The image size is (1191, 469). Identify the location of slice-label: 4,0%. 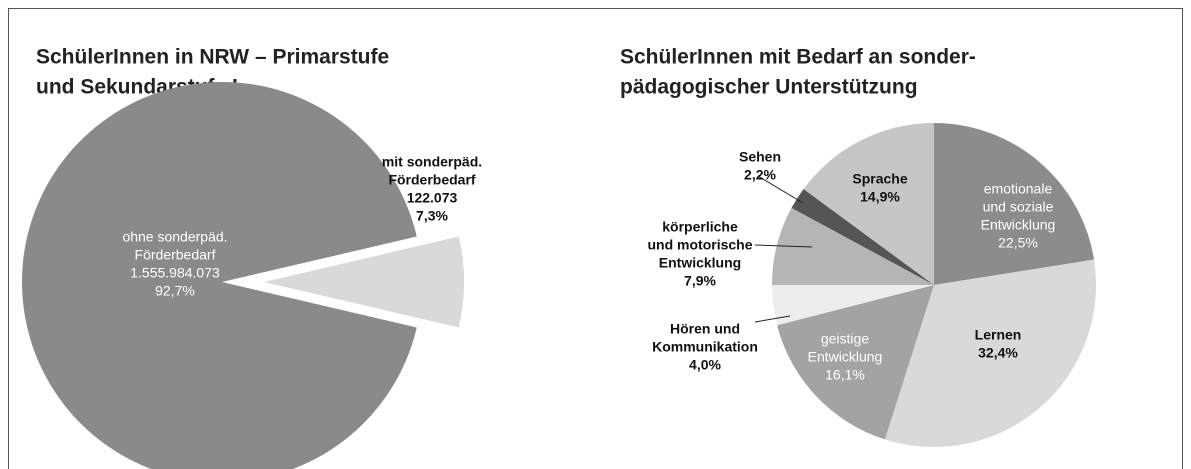
(705, 365).